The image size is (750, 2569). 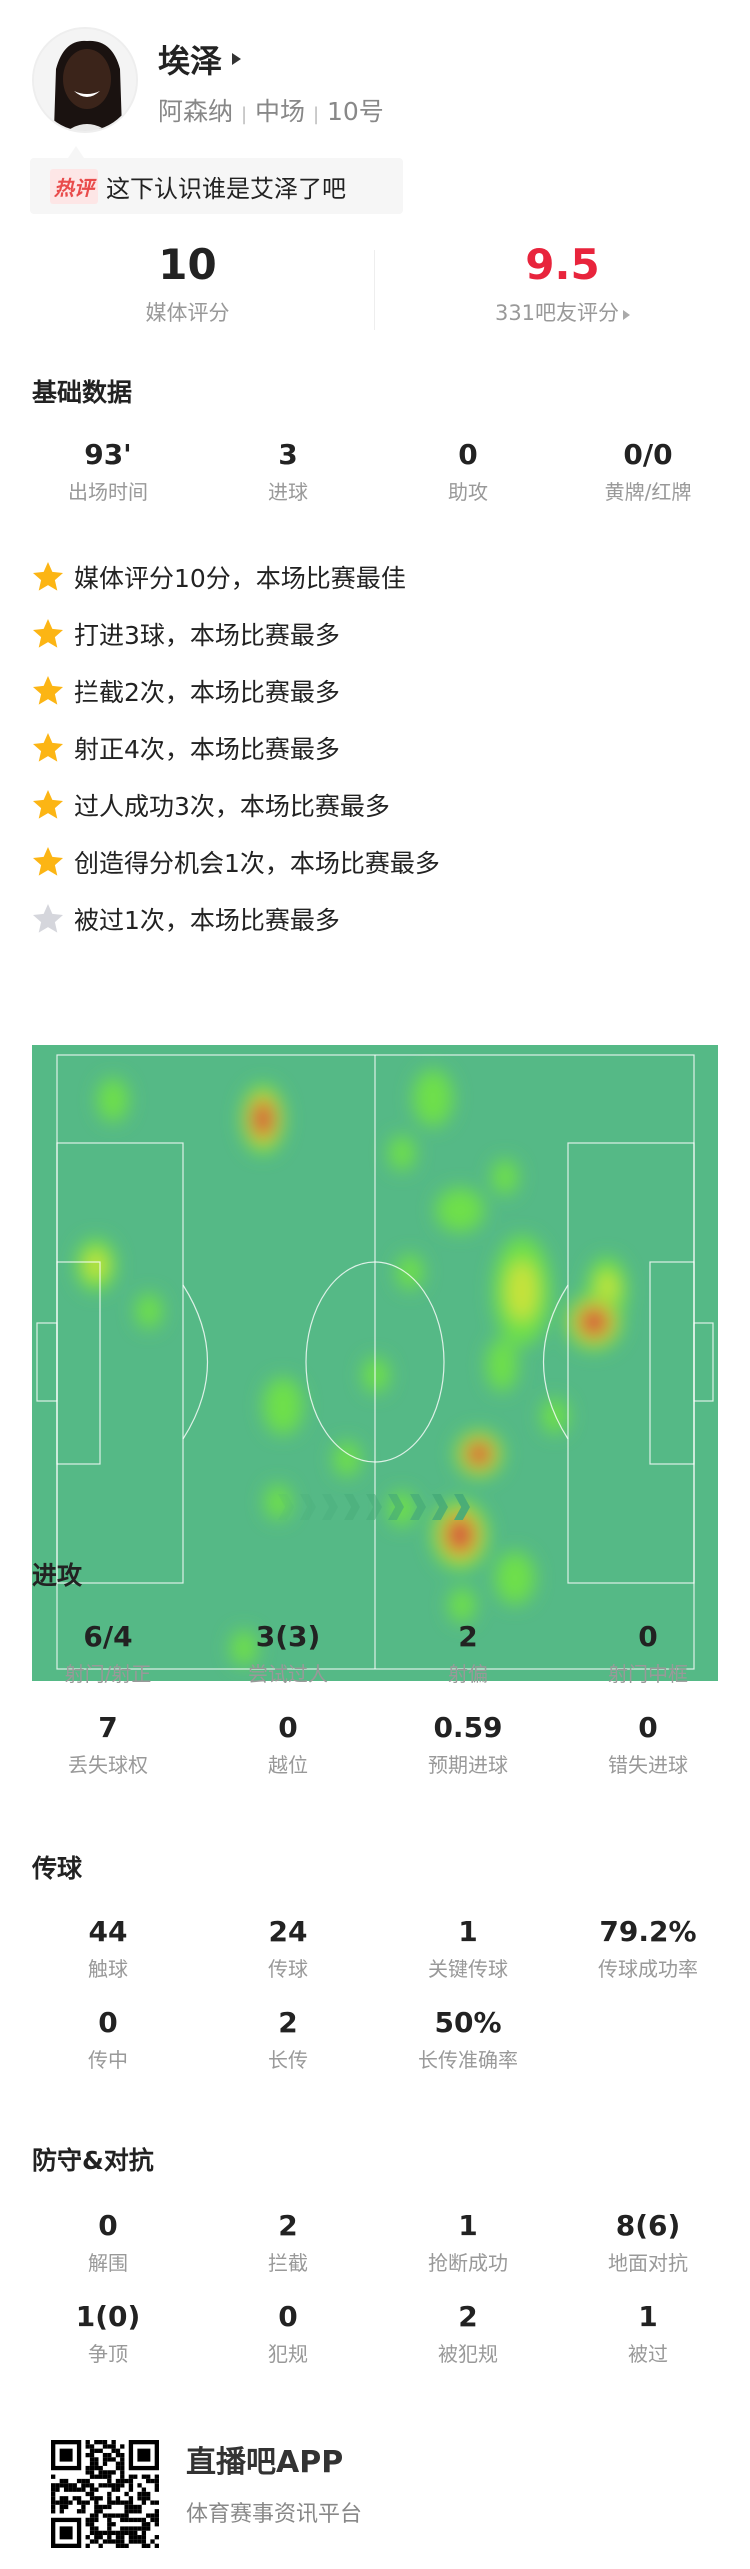 What do you see at coordinates (108, 492) in the screenshot?
I see `stat-label: 出场时间` at bounding box center [108, 492].